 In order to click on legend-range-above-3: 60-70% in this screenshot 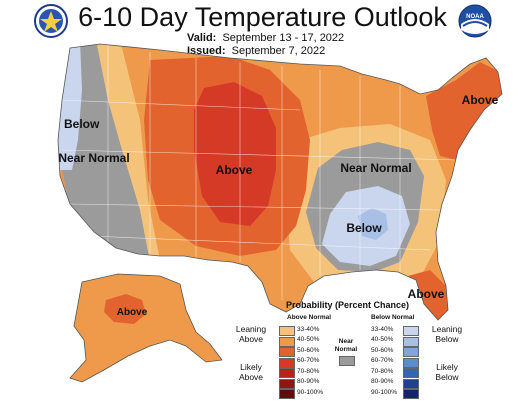, I will do `click(308, 360)`.